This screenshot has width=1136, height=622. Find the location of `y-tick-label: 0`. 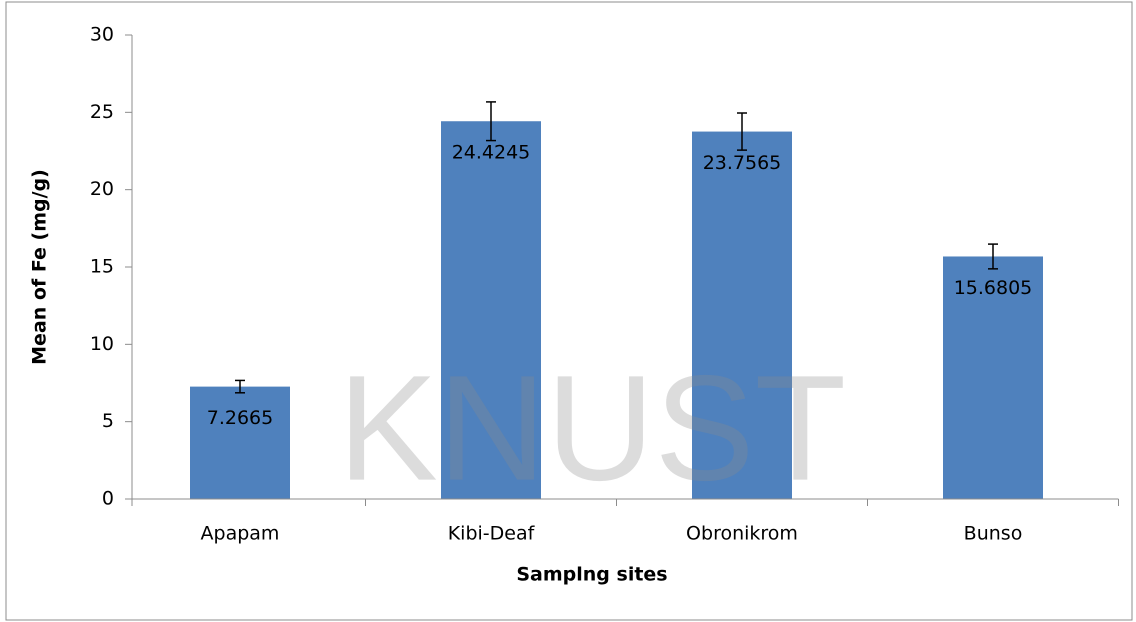

y-tick-label: 0 is located at coordinates (108, 499).